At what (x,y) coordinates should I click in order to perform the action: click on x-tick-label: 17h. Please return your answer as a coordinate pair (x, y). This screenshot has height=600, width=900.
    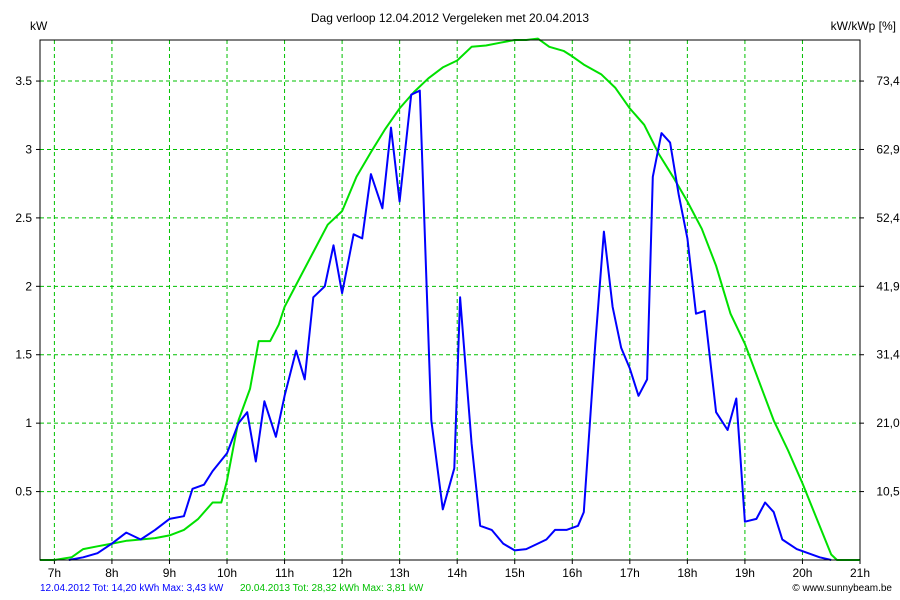
    Looking at the image, I should click on (630, 573).